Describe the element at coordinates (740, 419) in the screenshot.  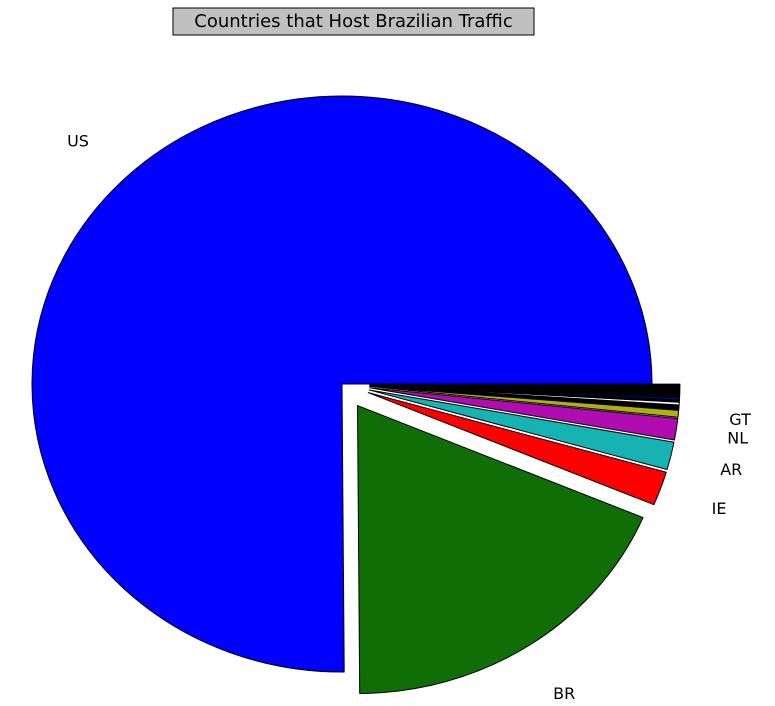
I see `pie-label-gt: GT` at that location.